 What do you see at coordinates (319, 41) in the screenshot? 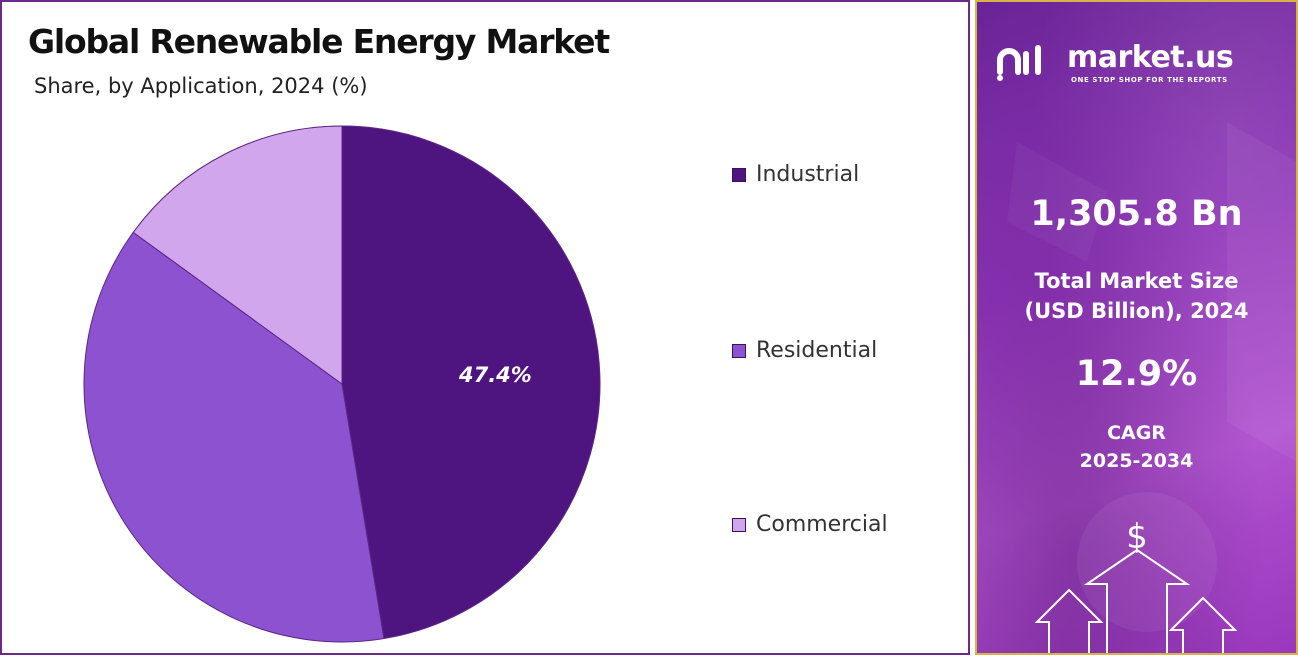
I see `chart-title: Global Renewable Energy Market` at bounding box center [319, 41].